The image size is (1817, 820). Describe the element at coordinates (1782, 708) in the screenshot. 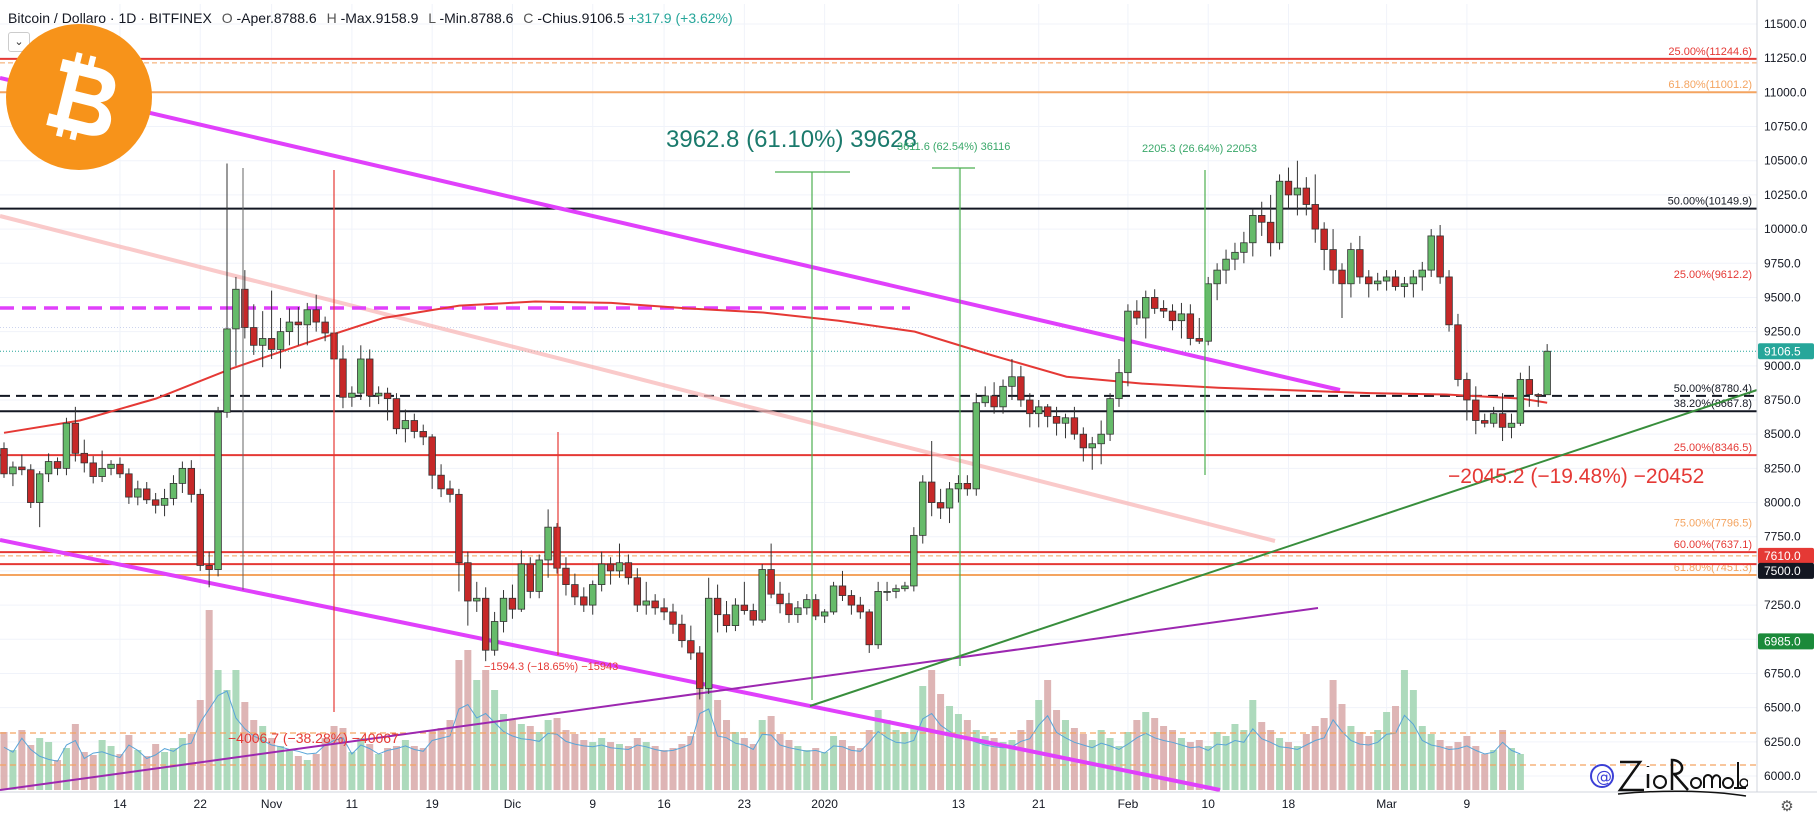

I see `price-tick-label: 6500.0` at that location.